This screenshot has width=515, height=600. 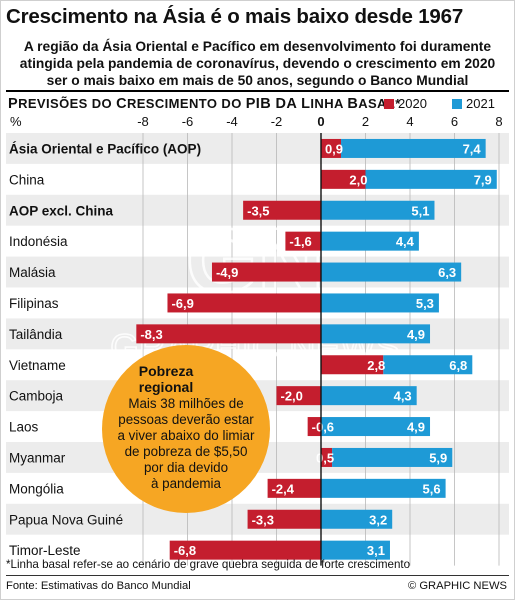 I want to click on value-label-2020: 2,0, so click(x=358, y=179).